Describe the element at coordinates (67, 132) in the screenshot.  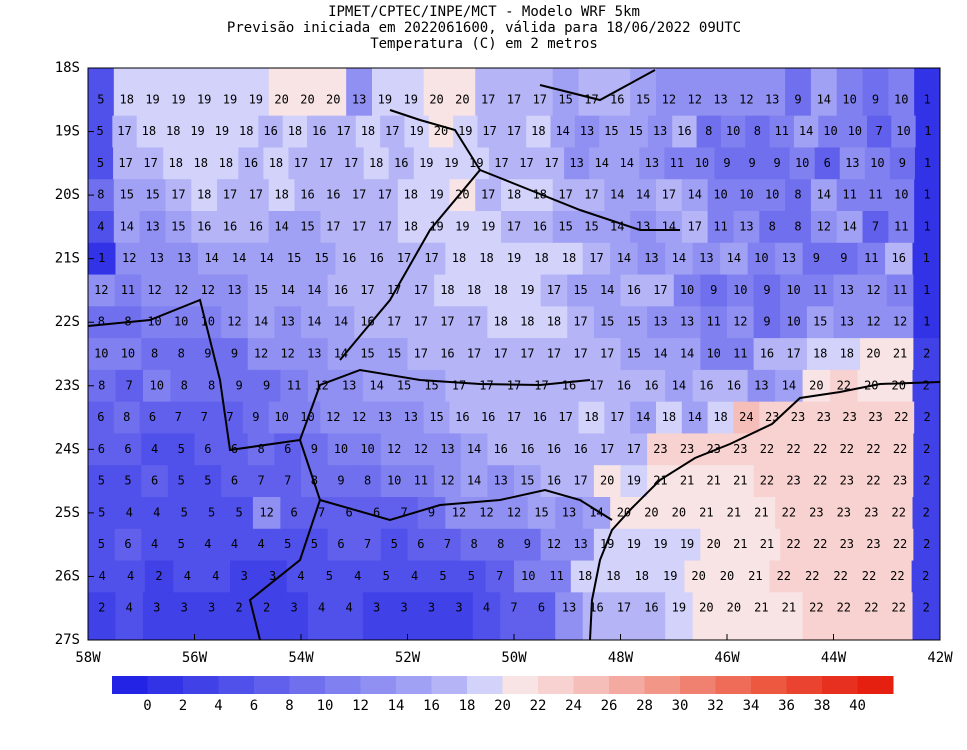
I see `y-tick-label: 19S` at that location.